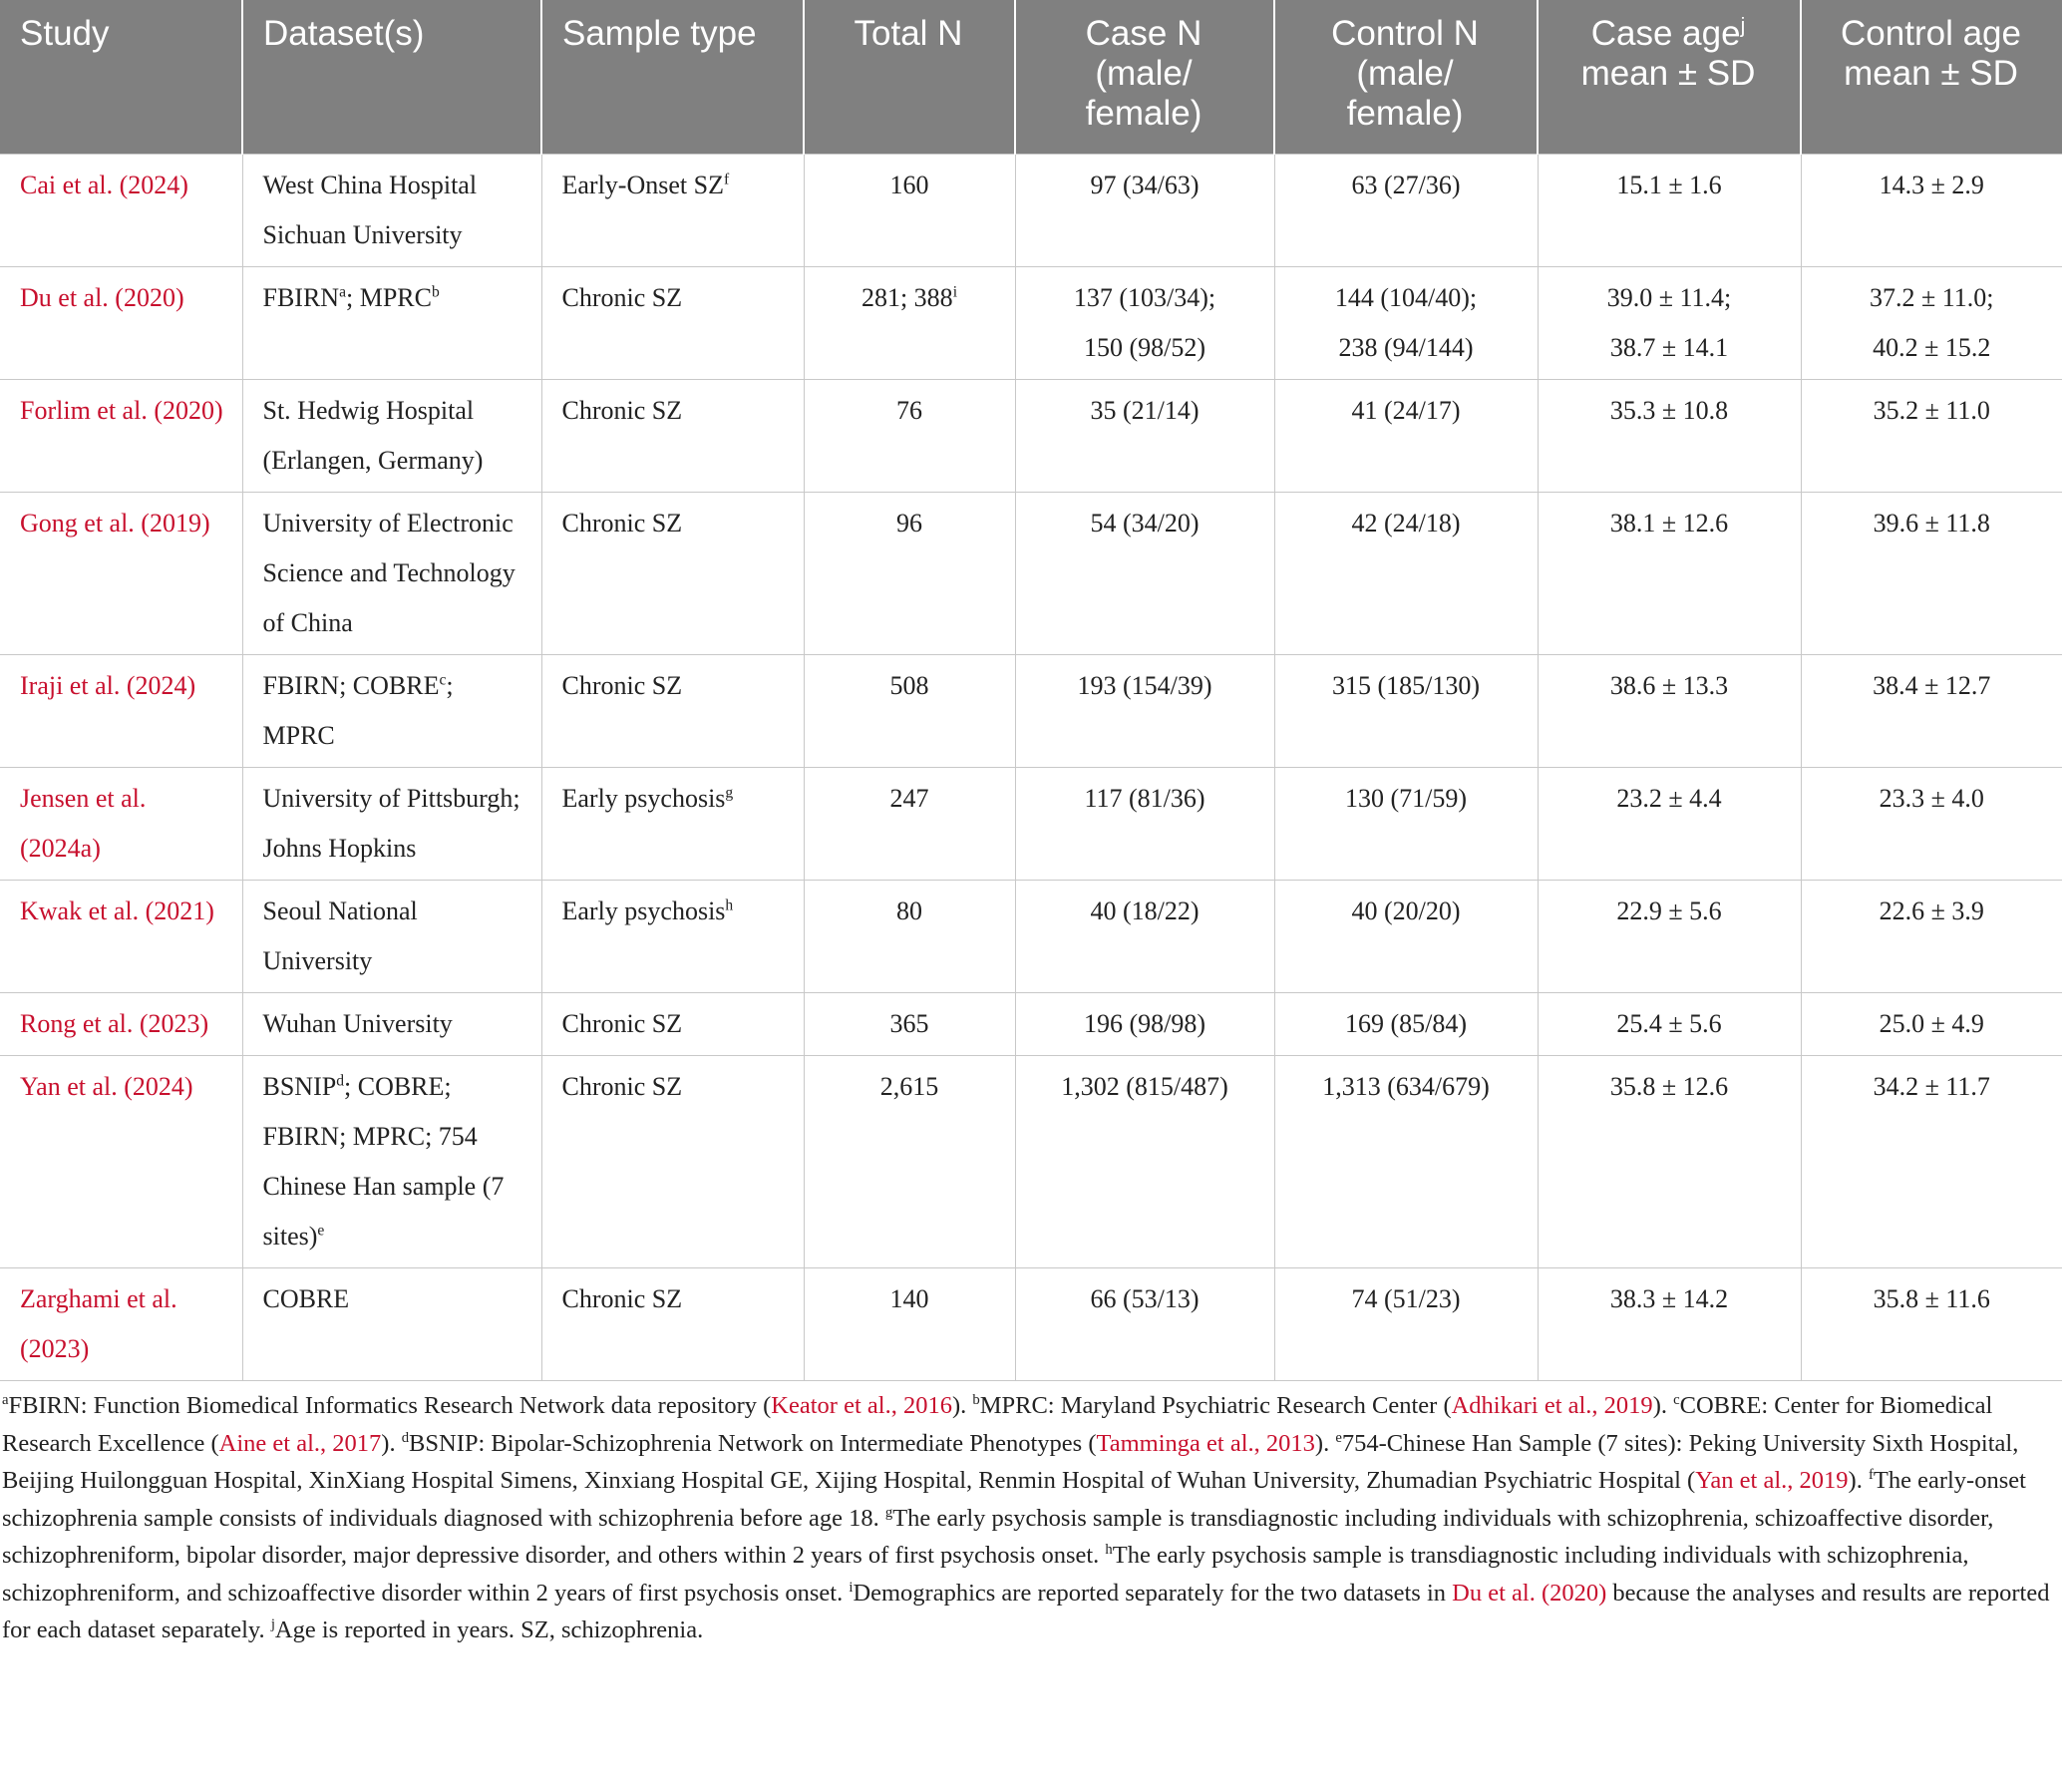  I want to click on cell-text: 22.9 ± 5.6, so click(1669, 910).